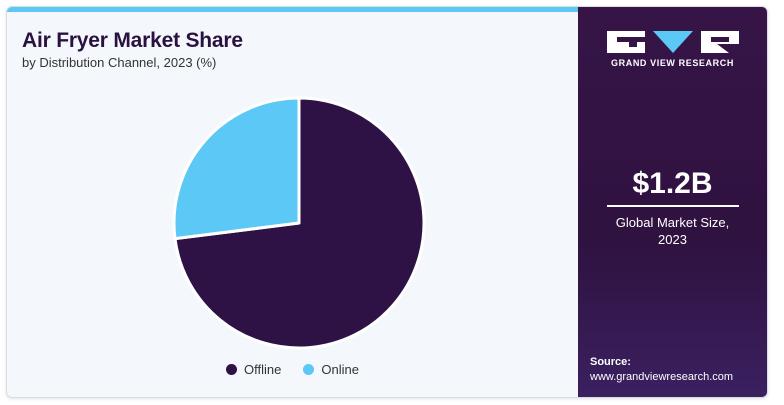  Describe the element at coordinates (610, 362) in the screenshot. I see `source-label: Source:` at that location.